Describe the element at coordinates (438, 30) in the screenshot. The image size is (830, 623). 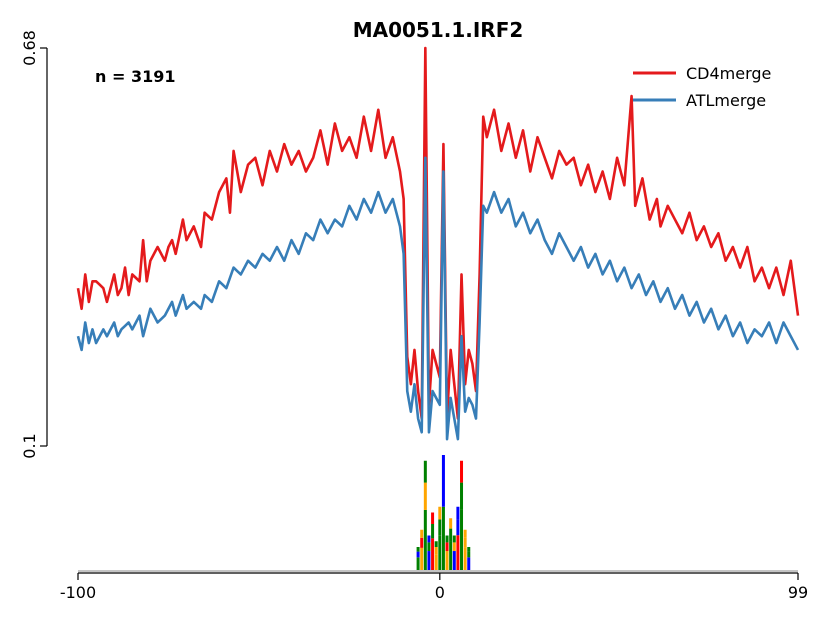
I see `chart-title: MA0051.1.IRF2` at that location.